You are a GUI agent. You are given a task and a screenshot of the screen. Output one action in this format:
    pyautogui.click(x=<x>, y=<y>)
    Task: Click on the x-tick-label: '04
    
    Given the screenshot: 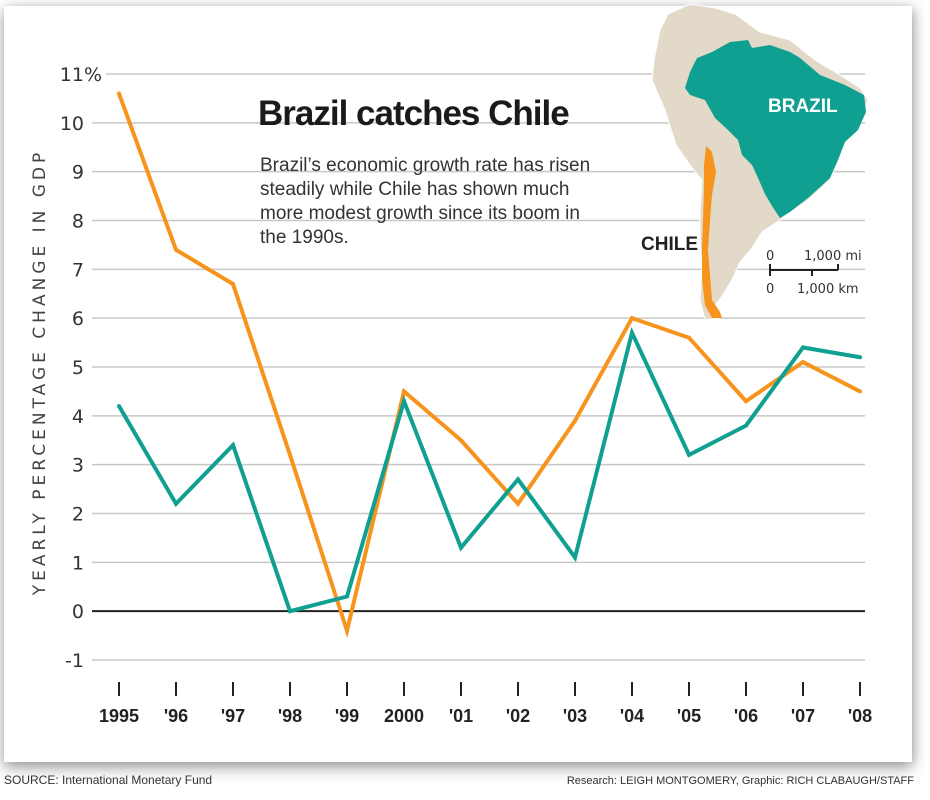 What is the action you would take?
    pyautogui.click(x=632, y=716)
    